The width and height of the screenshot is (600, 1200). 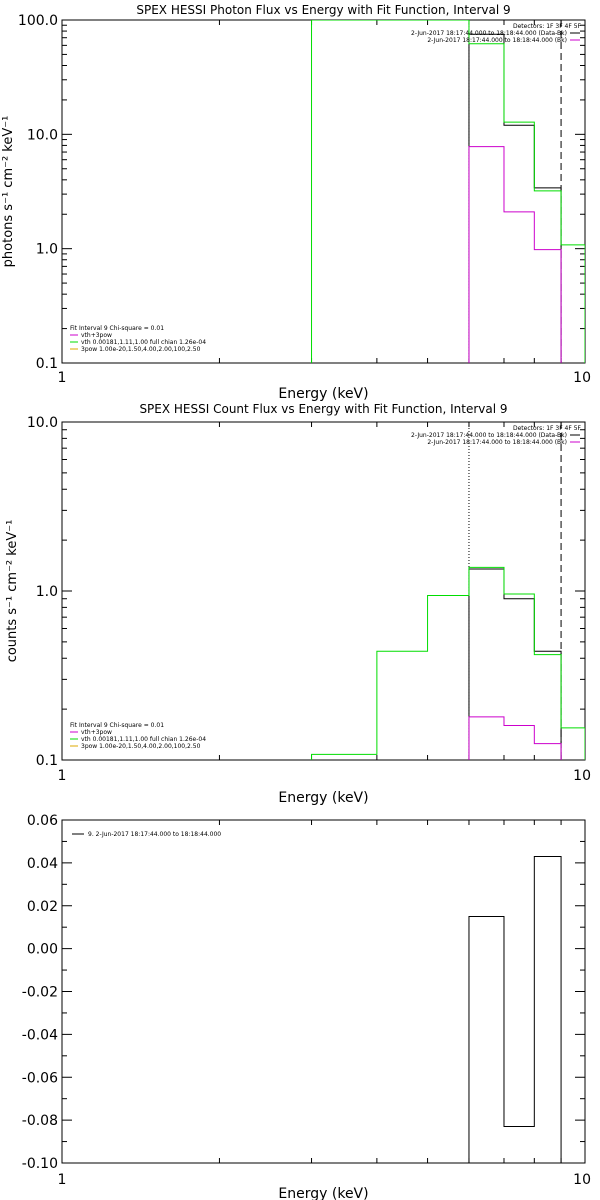 What do you see at coordinates (40, 1078) in the screenshot?
I see `y-tick-label: -0.06` at bounding box center [40, 1078].